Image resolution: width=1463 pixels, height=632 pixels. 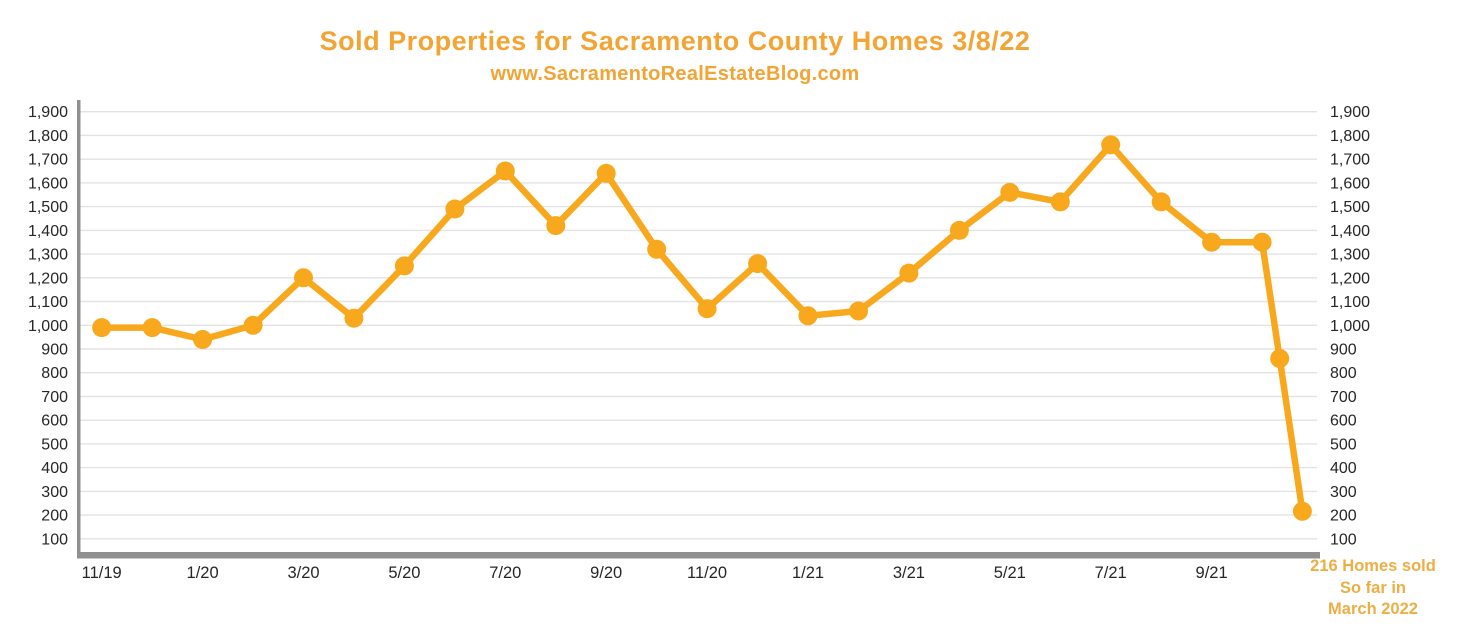 I want to click on y-axis-tick-label-right: 500, so click(x=1343, y=444).